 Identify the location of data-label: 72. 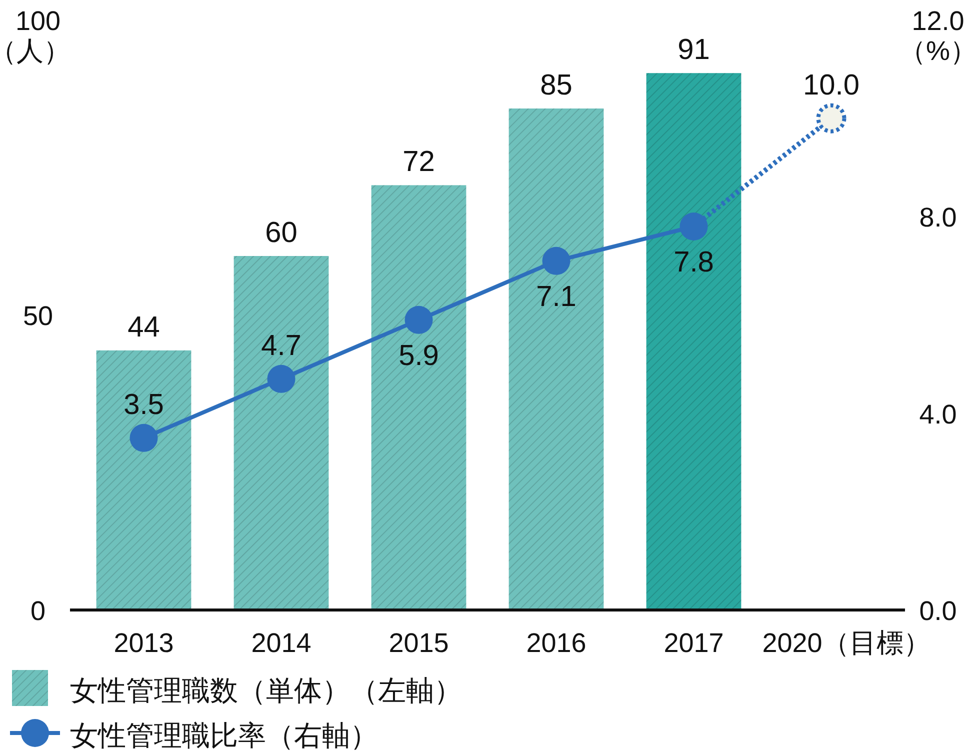
(418, 162).